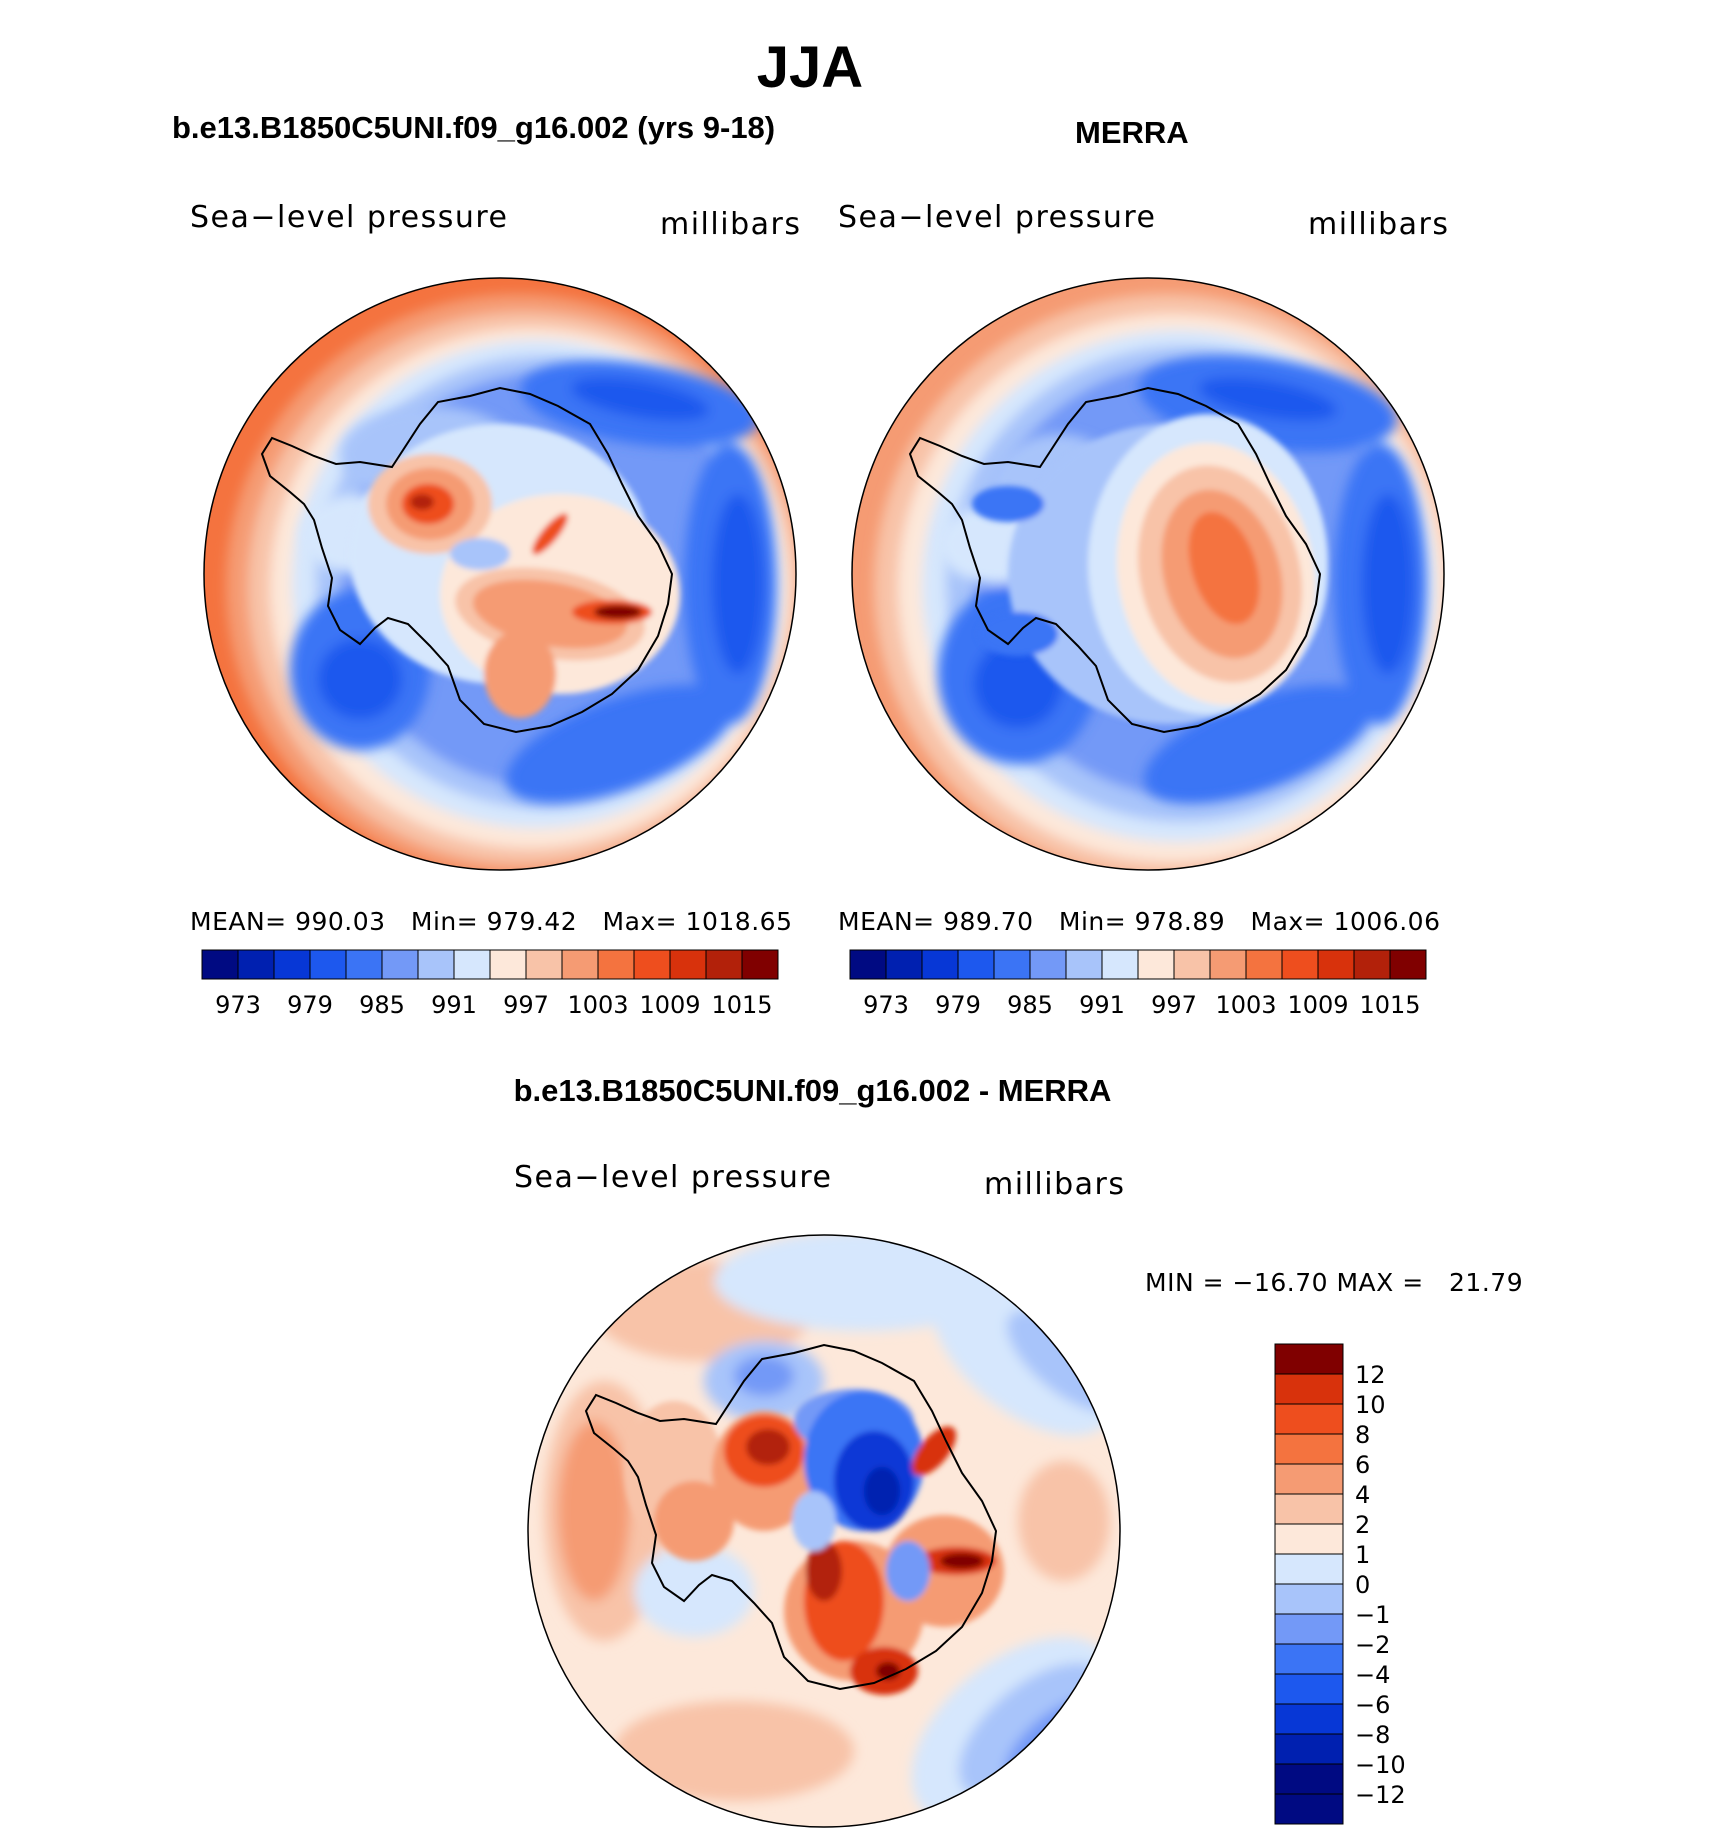 Image resolution: width=1710 pixels, height=1839 pixels. I want to click on colorbar-tick-label: −8, so click(1372, 1735).